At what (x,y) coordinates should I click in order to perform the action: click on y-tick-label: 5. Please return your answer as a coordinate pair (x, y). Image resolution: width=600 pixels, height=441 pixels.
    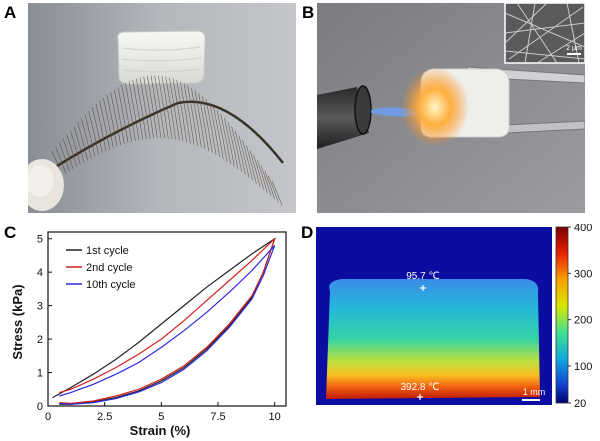
    Looking at the image, I should click on (40, 240).